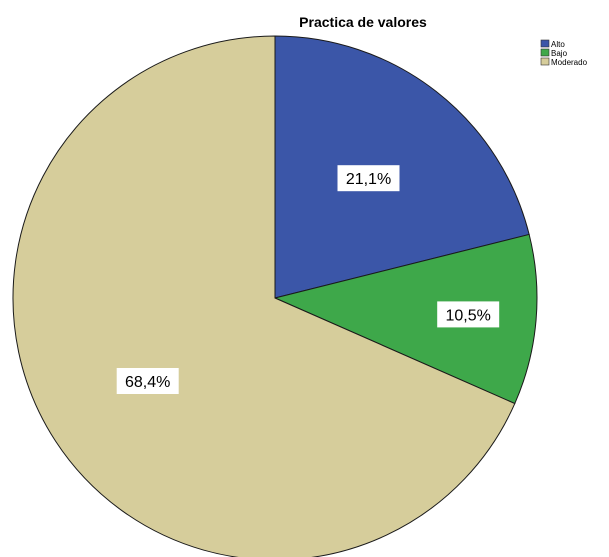  I want to click on slice-label-text: 10,5%, so click(468, 315).